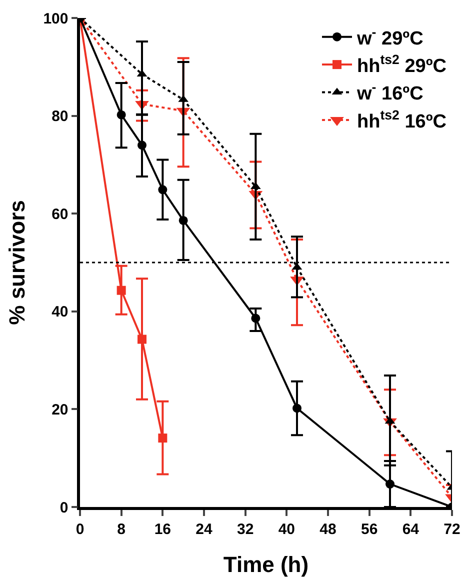  What do you see at coordinates (60, 117) in the screenshot?
I see `y-tick-label: 80` at bounding box center [60, 117].